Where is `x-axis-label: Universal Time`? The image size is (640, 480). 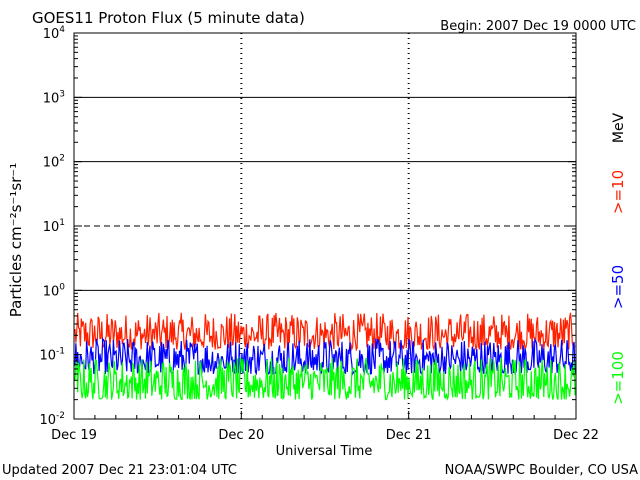
x-axis-label: Universal Time is located at coordinates (324, 451).